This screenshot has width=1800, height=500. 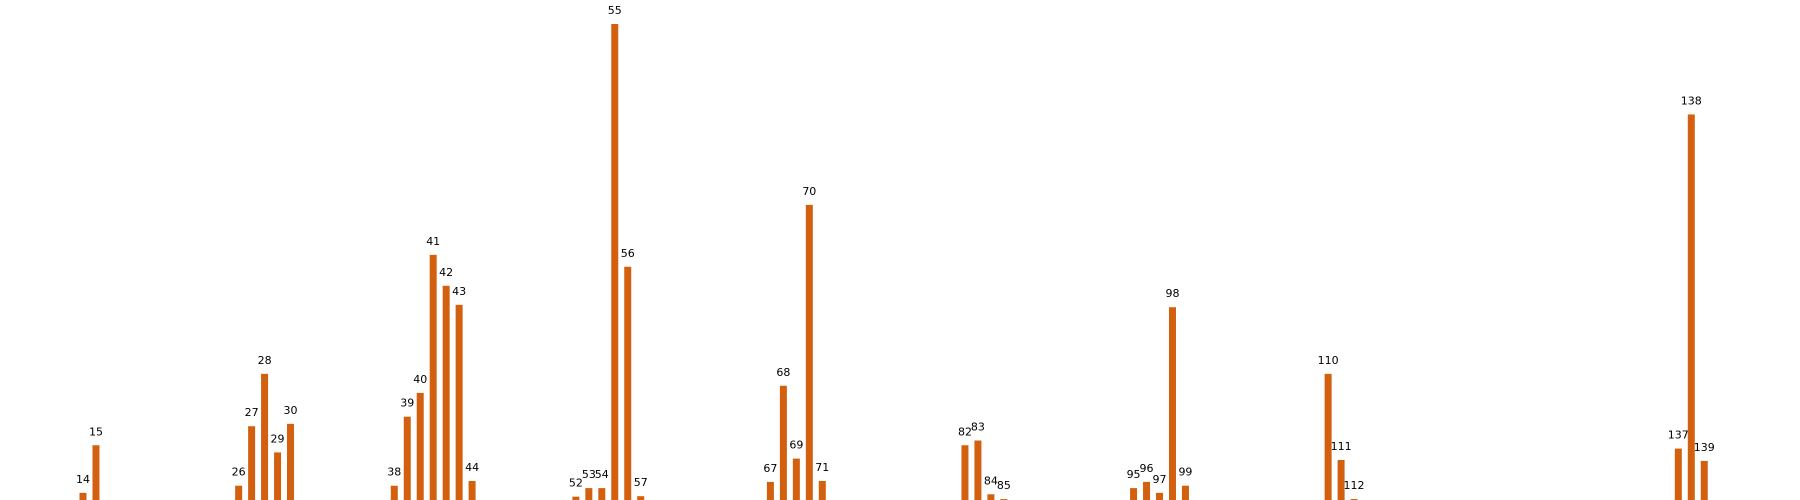 What do you see at coordinates (83, 479) in the screenshot?
I see `bar-label-14: 14` at bounding box center [83, 479].